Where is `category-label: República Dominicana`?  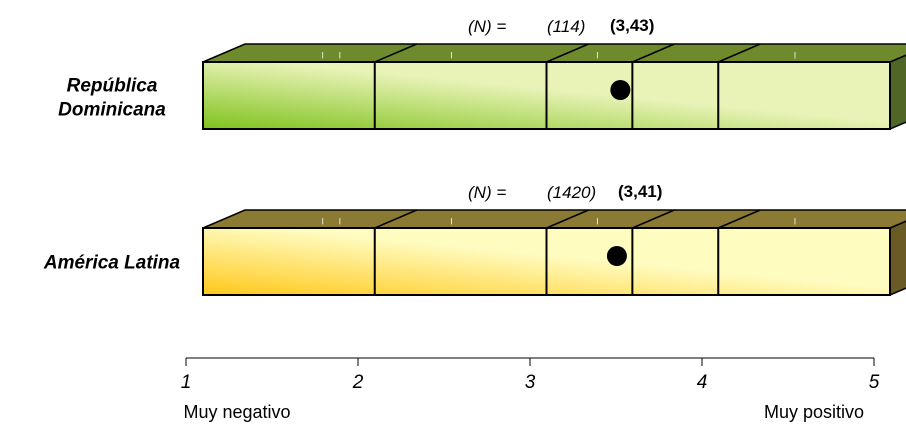 category-label: República Dominicana is located at coordinates (112, 98).